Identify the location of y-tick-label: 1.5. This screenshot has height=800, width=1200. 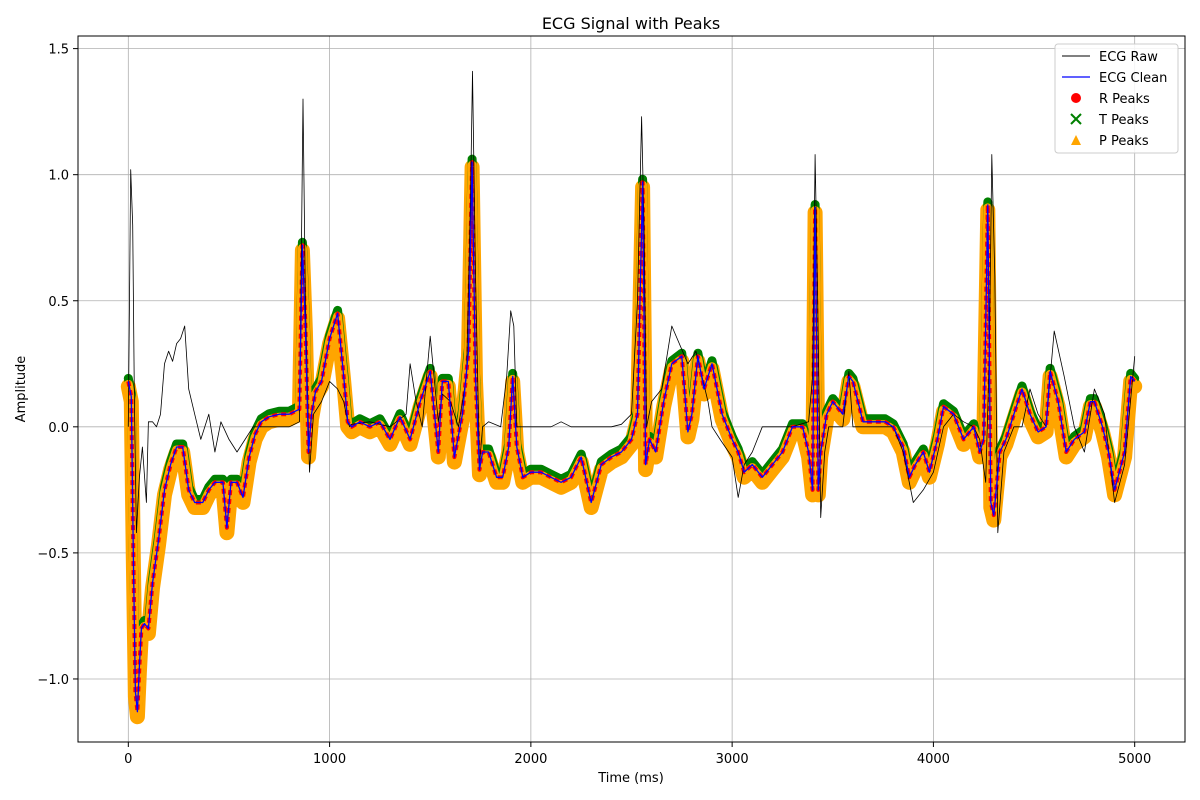
(58, 50).